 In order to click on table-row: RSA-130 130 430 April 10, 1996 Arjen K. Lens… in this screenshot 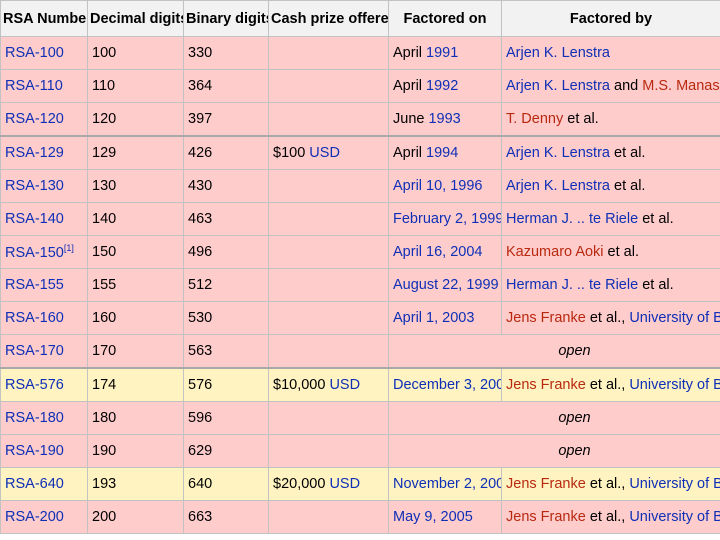, I will do `click(360, 186)`.